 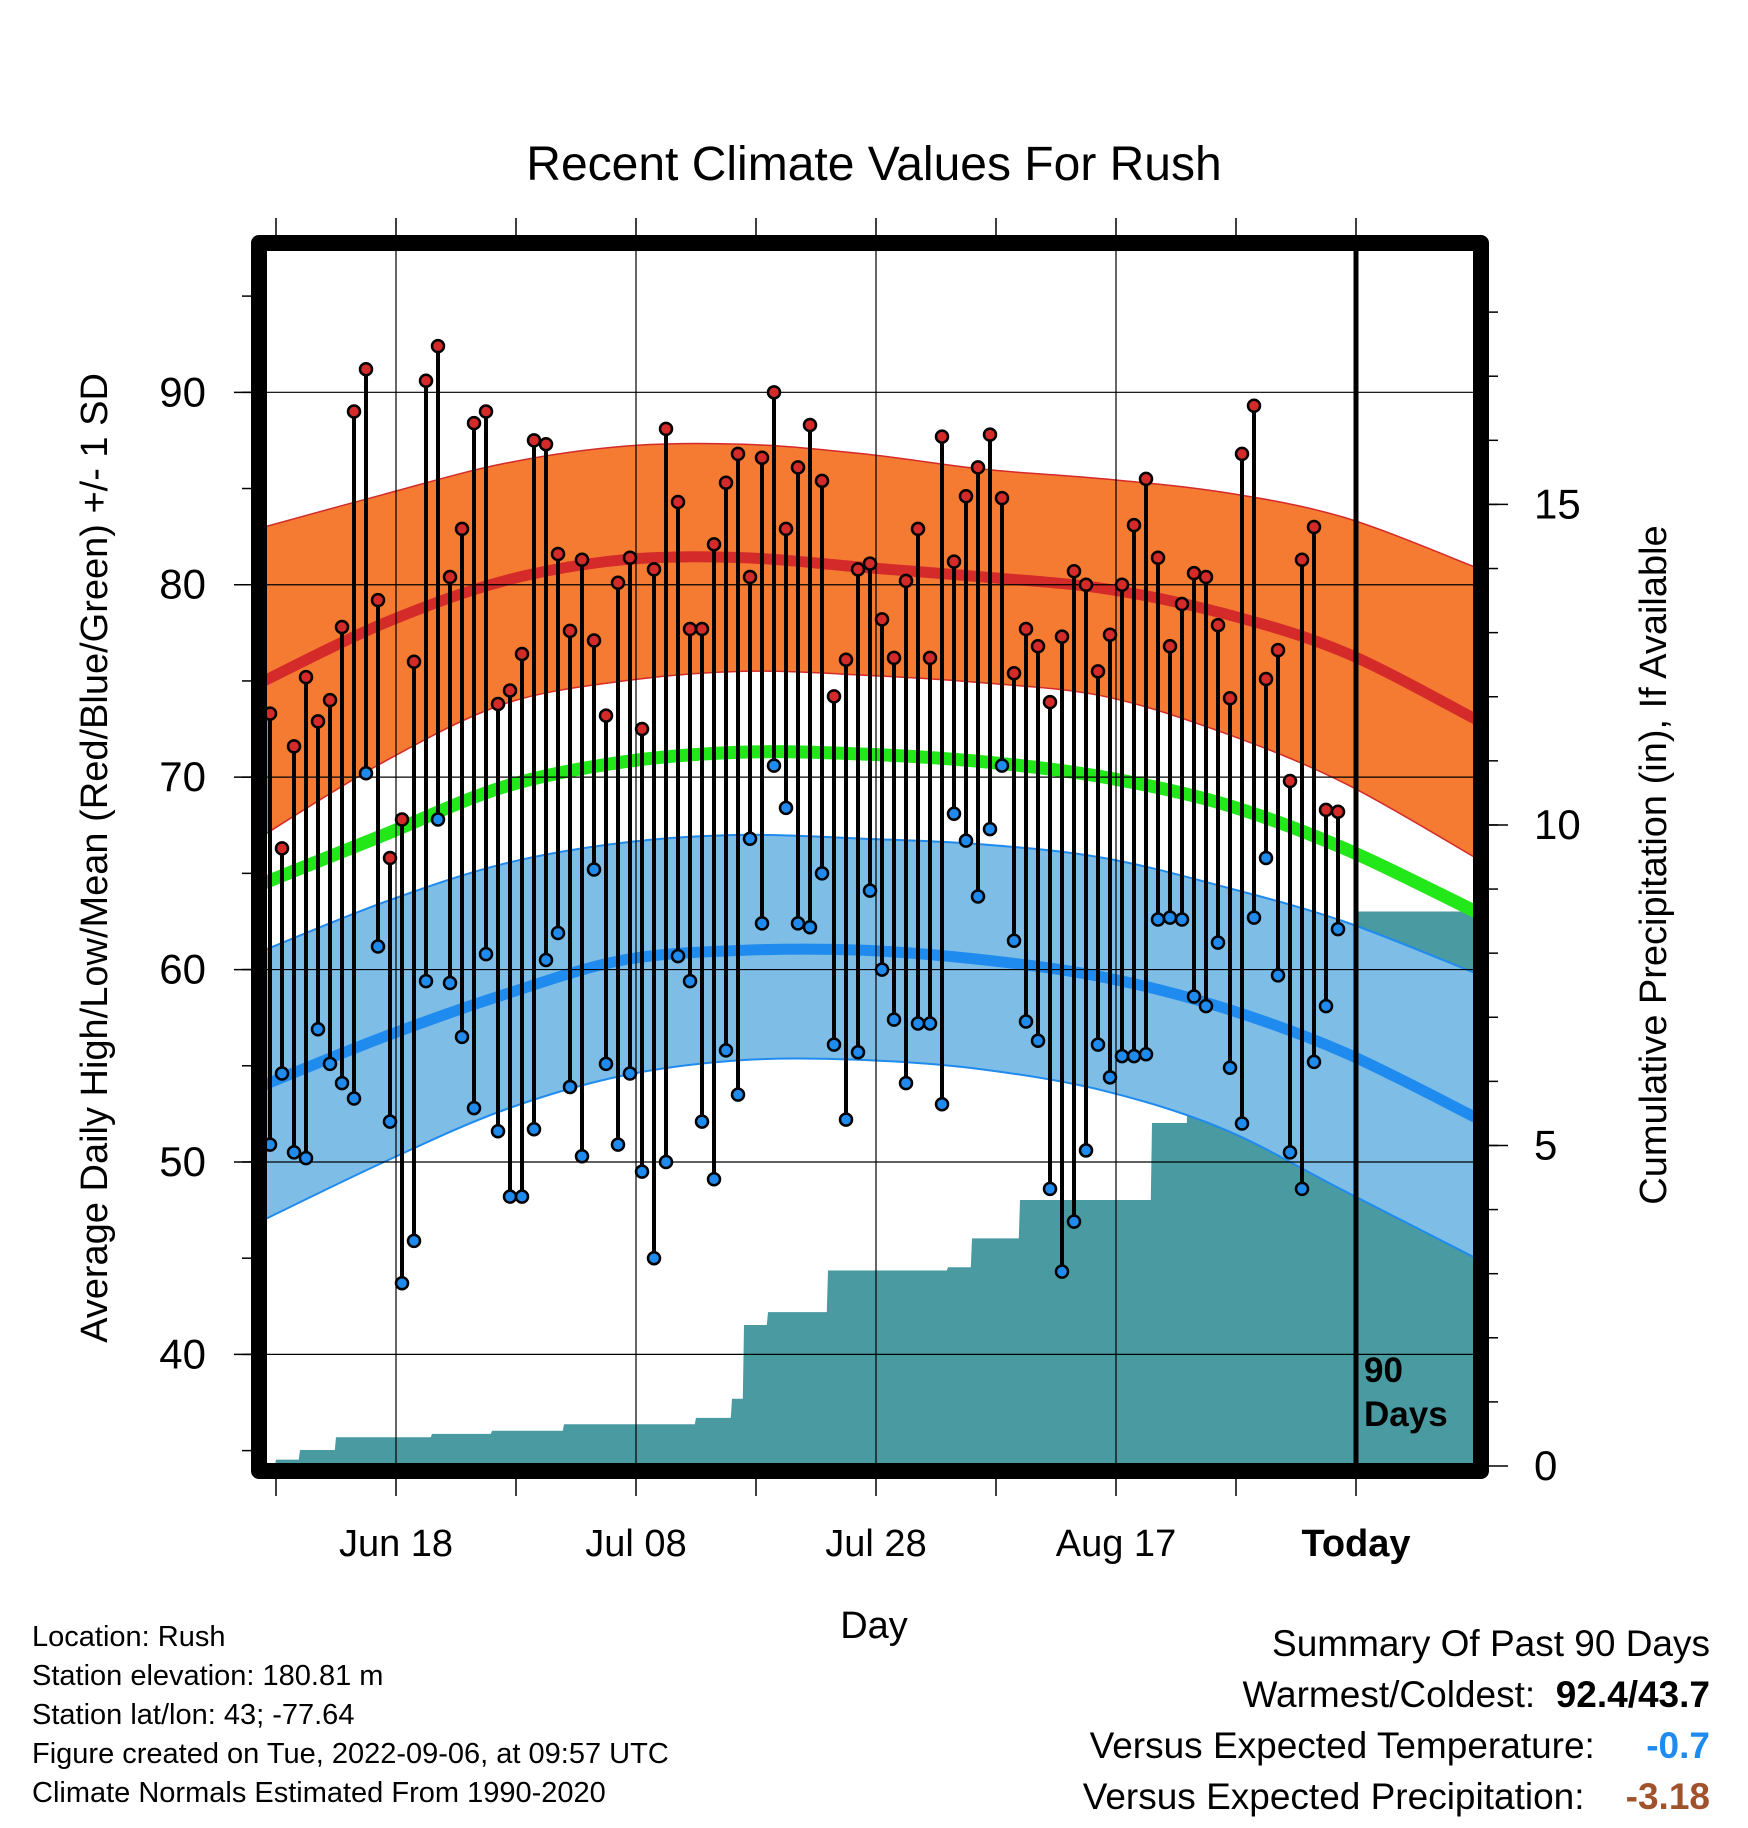 What do you see at coordinates (182, 391) in the screenshot?
I see `y-tick-label: 90` at bounding box center [182, 391].